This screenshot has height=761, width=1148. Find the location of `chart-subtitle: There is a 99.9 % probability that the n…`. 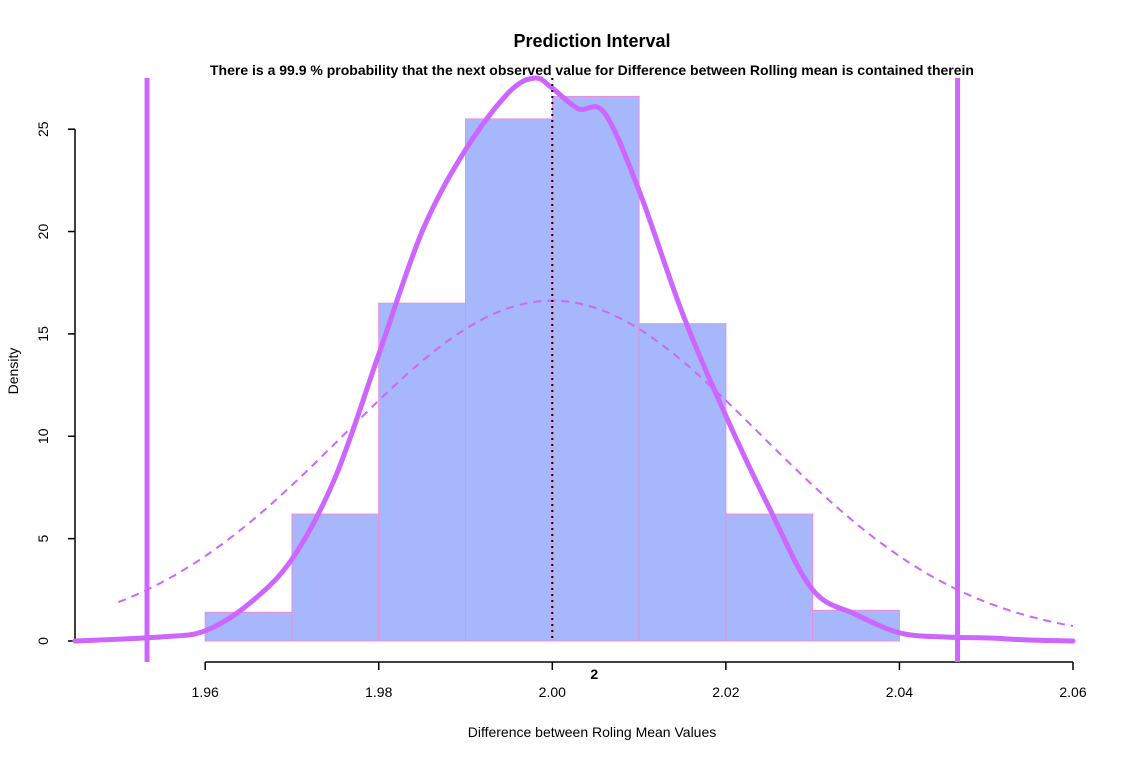

chart-subtitle: There is a 99.9 % probability that the n… is located at coordinates (592, 70).